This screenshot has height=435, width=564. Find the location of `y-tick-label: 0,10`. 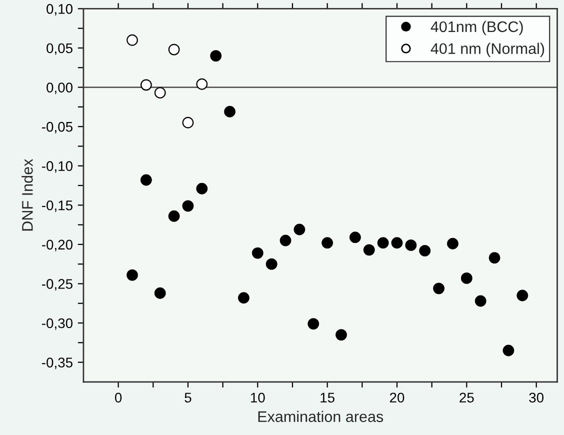

y-tick-label: 0,10 is located at coordinates (59, 10).